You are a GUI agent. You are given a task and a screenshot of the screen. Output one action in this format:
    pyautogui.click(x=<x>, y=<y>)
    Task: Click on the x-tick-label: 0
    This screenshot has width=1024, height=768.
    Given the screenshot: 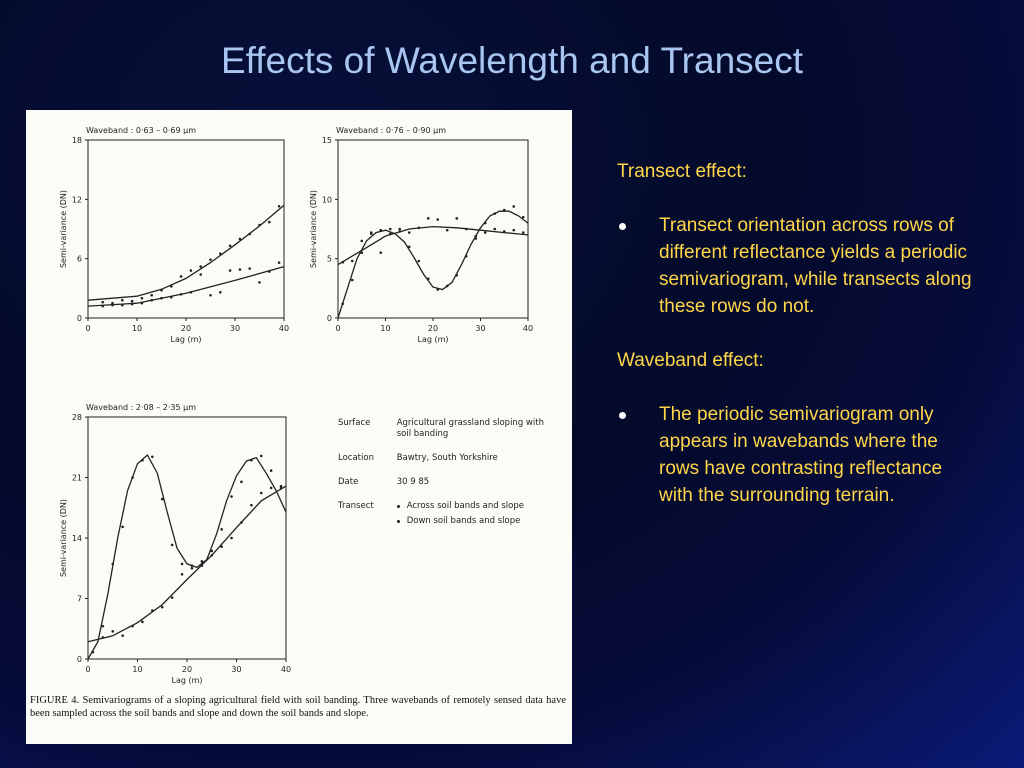 What is the action you would take?
    pyautogui.click(x=87, y=669)
    